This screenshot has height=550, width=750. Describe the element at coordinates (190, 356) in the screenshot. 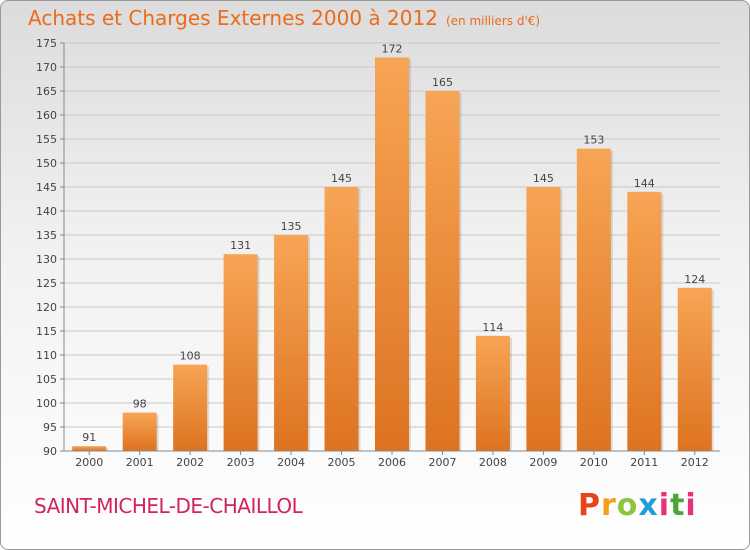

I see `data-label: 108` at that location.